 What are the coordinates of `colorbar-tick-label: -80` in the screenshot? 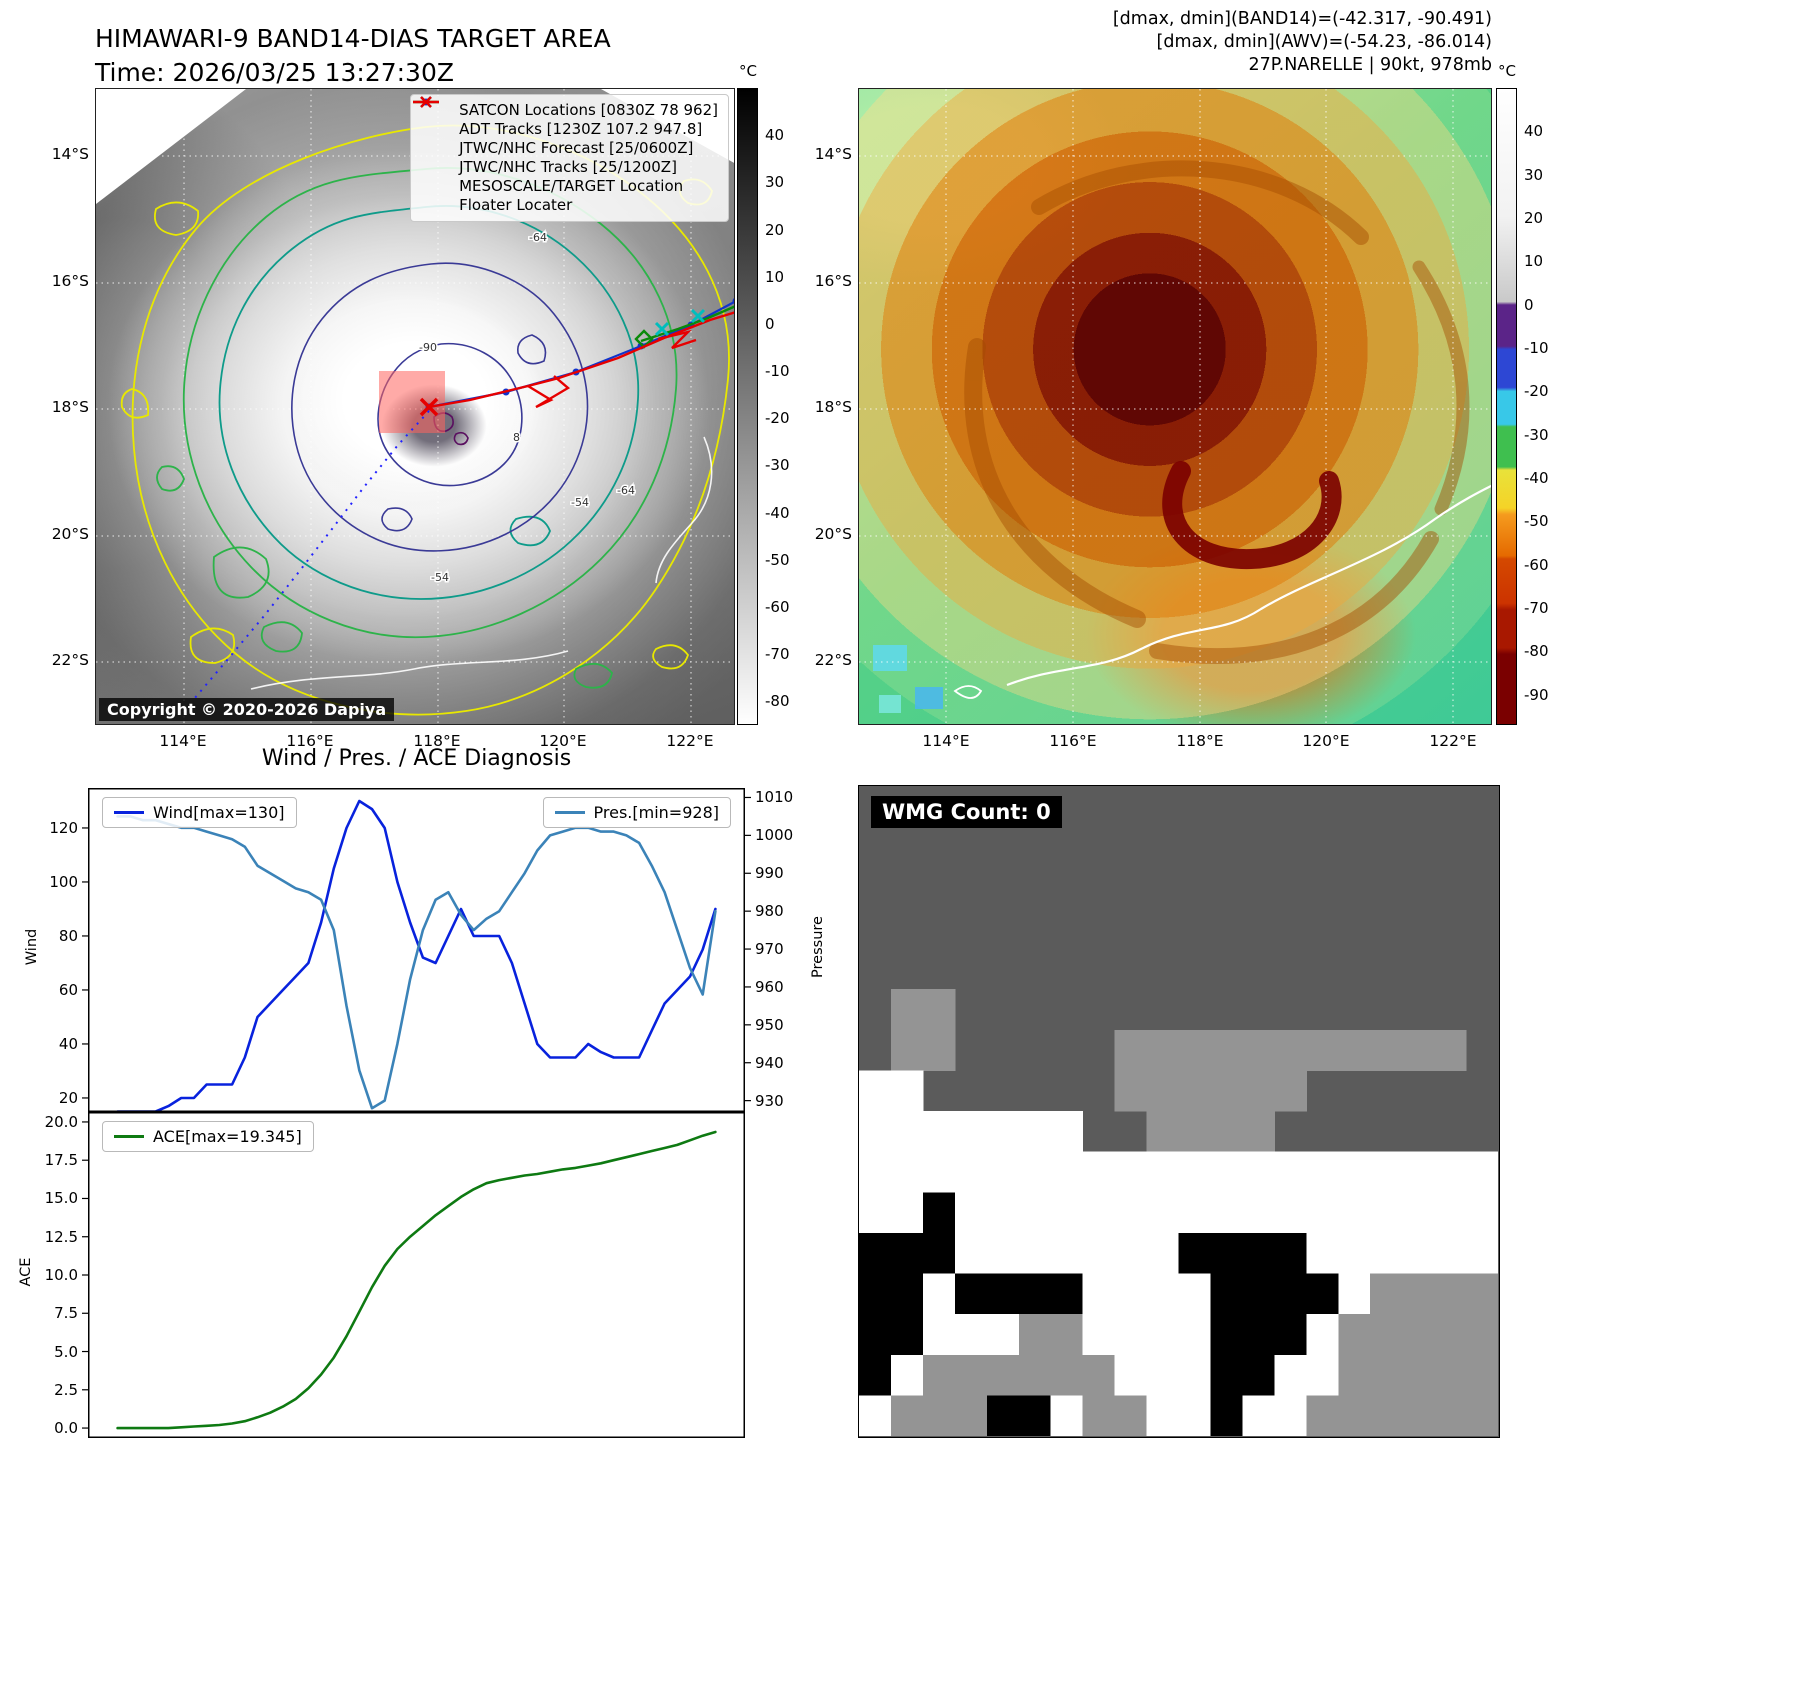 It's located at (777, 701).